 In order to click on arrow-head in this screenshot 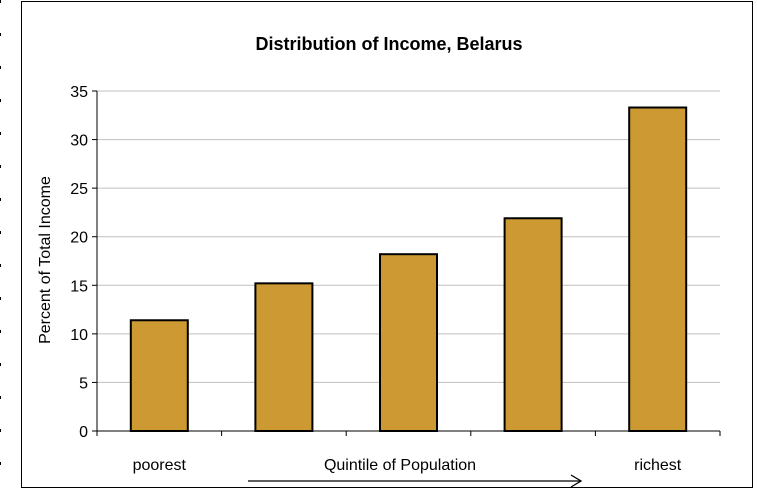, I will do `click(576, 481)`.